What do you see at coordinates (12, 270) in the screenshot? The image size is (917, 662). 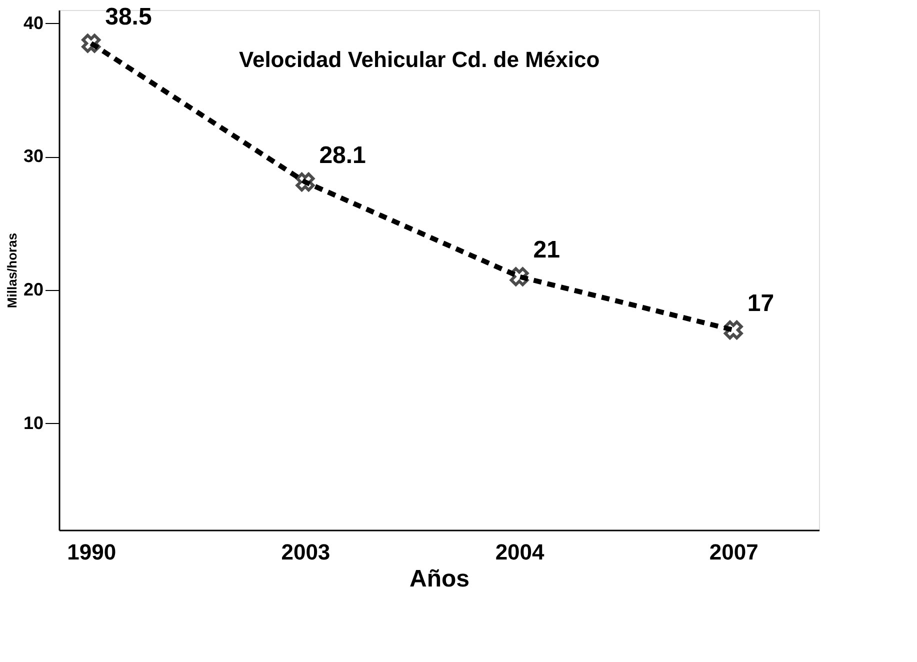 I see `y-axis-title: Millas/horas` at bounding box center [12, 270].